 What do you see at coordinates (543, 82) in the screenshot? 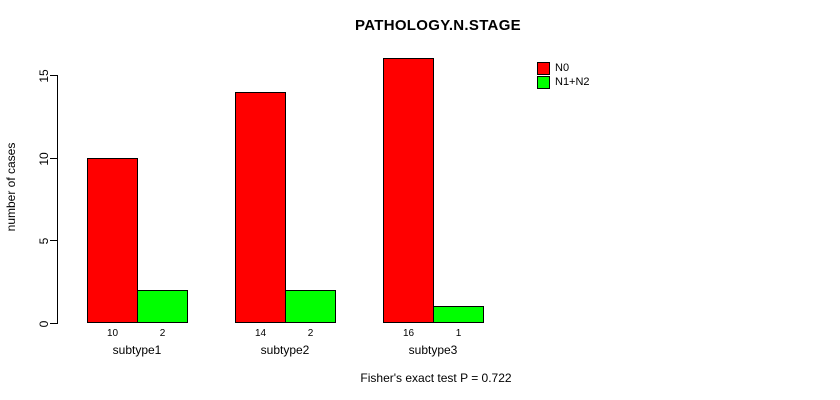
I see `legend-swatch-n1n2` at bounding box center [543, 82].